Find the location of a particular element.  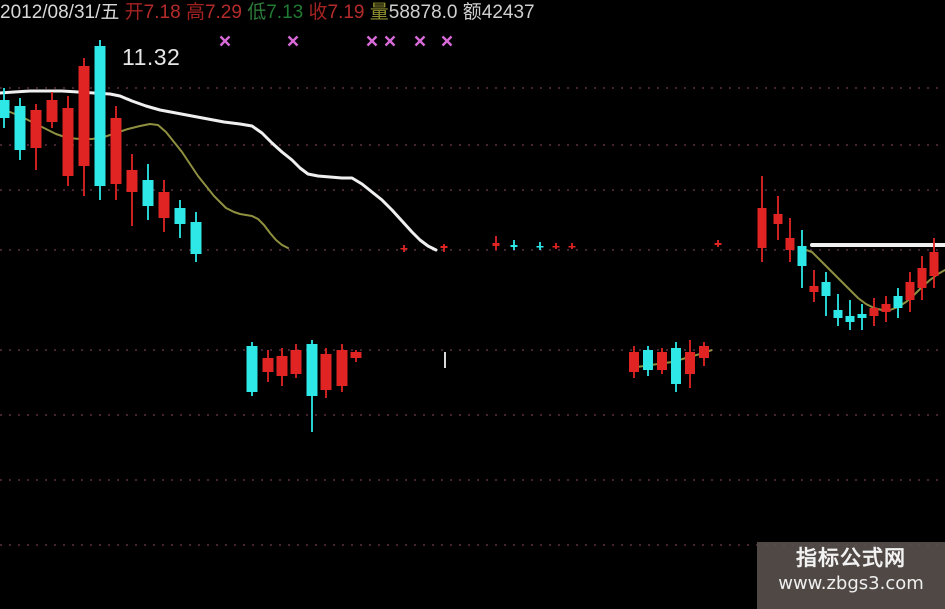

quote-amount-value: 42437 is located at coordinates (508, 12).